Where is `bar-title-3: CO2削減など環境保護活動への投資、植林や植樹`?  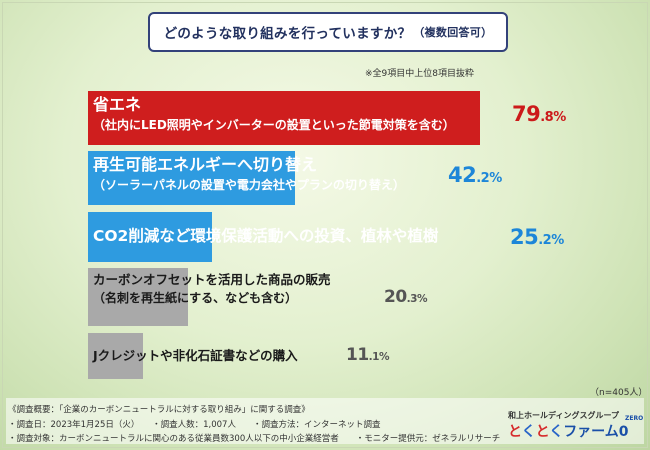 bar-title-3: CO2削減など環境保護活動への投資、植林や植樹 is located at coordinates (266, 236).